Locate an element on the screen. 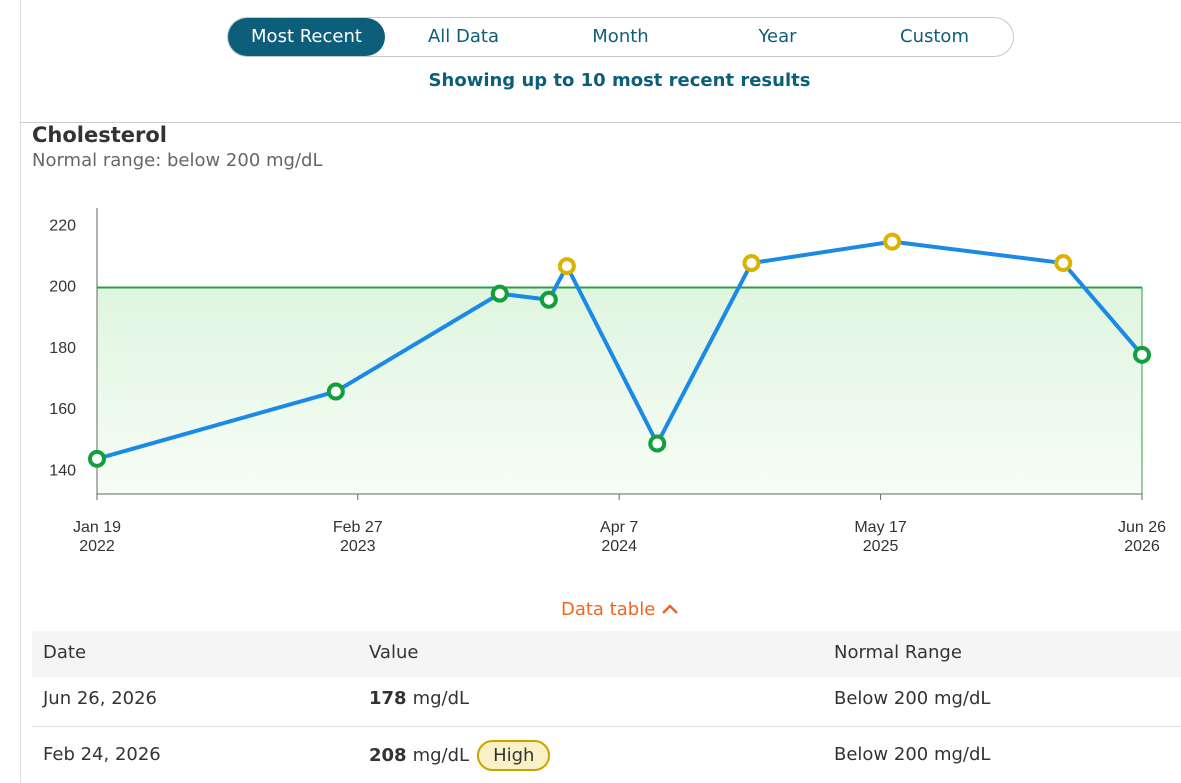 The height and width of the screenshot is (783, 1181). x-tick-label-line: Jun 26 is located at coordinates (1142, 527).